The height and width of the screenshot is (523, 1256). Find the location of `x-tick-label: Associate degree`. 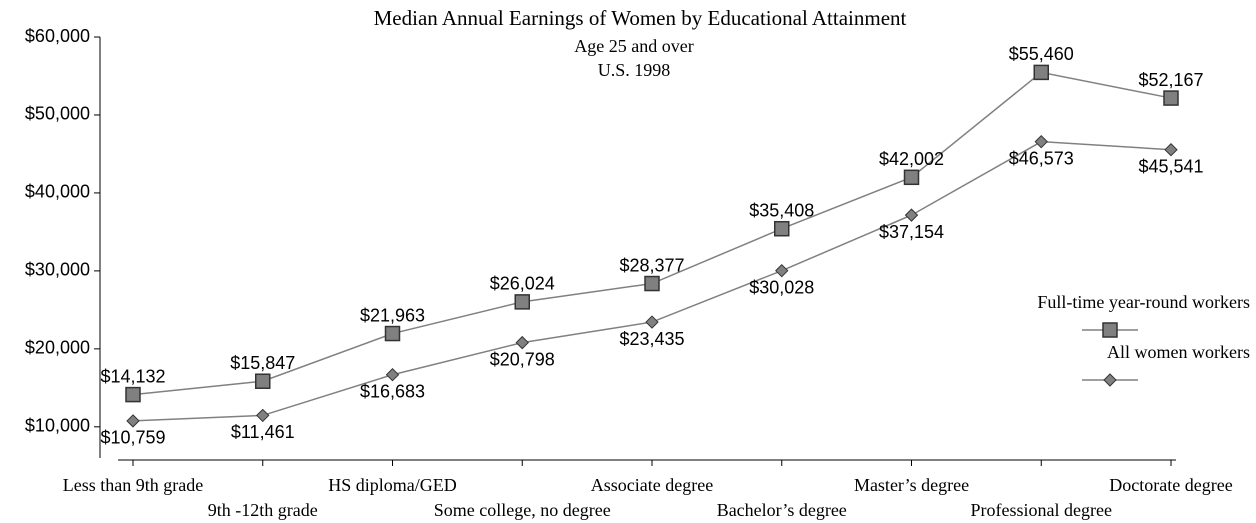

x-tick-label: Associate degree is located at coordinates (652, 485).